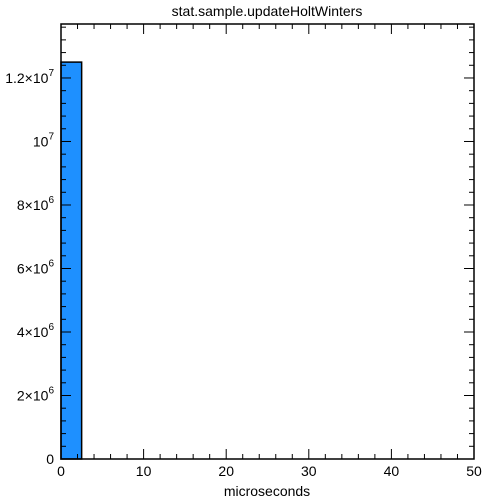 The image size is (500, 500). I want to click on bars-layer, so click(71, 260).